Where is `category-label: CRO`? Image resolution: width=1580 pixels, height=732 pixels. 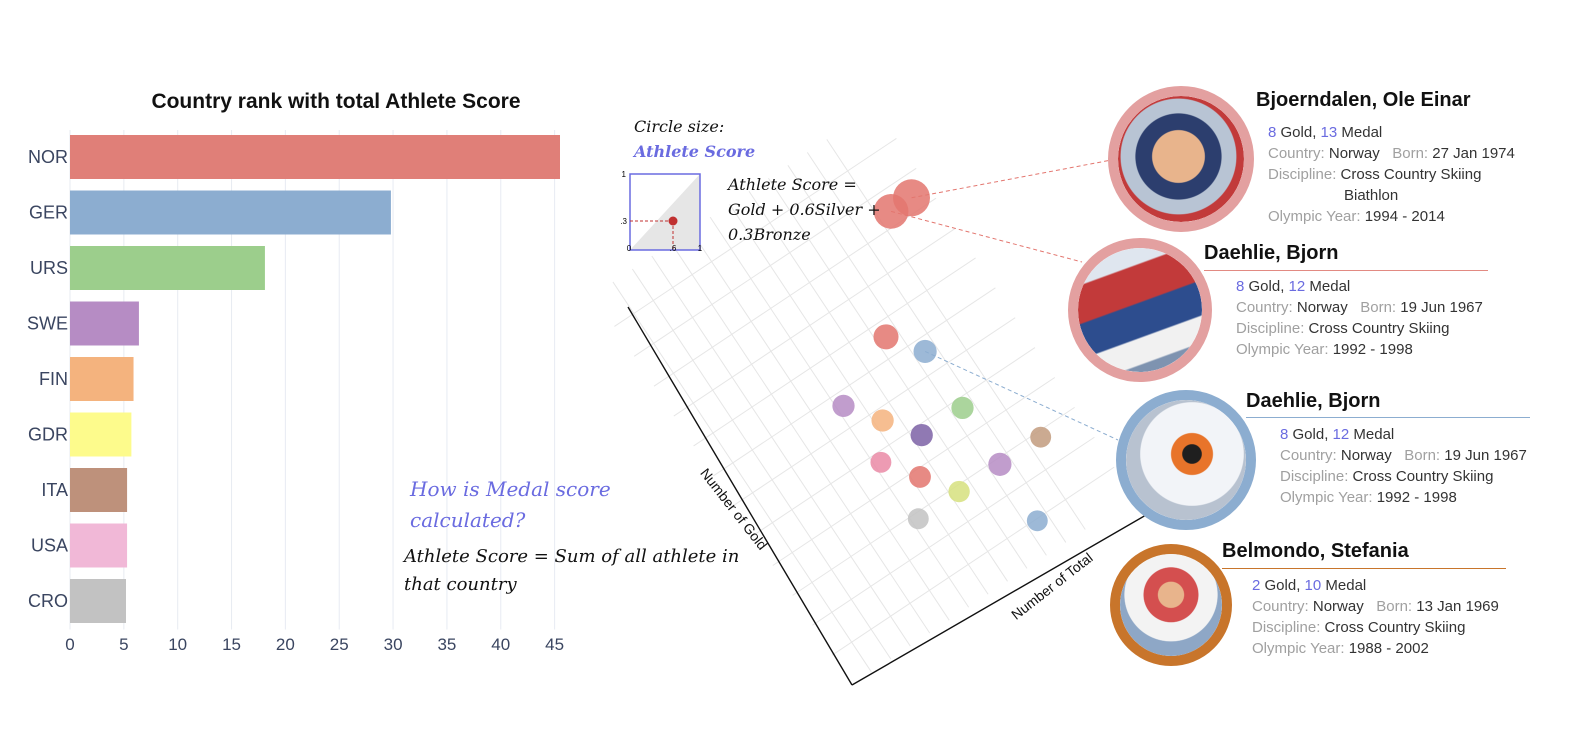
category-label: CRO is located at coordinates (48, 601).